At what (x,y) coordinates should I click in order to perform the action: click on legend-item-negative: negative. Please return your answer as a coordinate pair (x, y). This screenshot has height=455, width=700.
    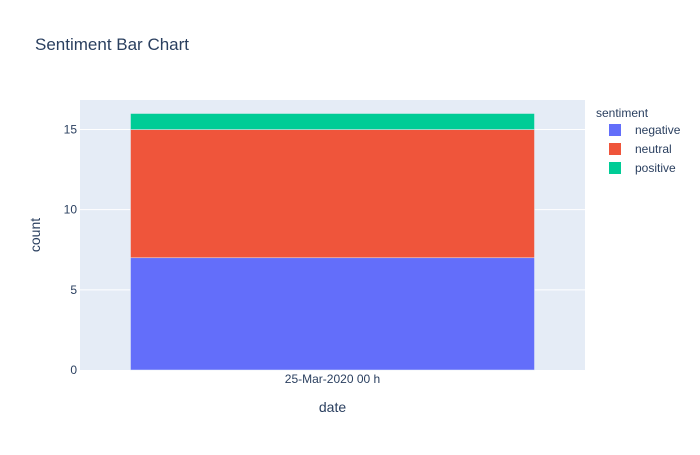
    Looking at the image, I should click on (645, 130).